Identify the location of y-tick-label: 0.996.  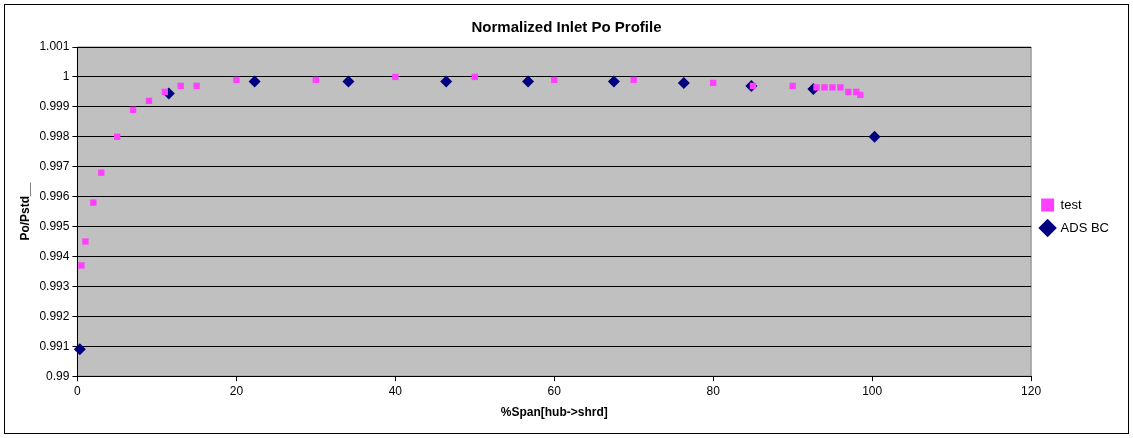
(54, 195).